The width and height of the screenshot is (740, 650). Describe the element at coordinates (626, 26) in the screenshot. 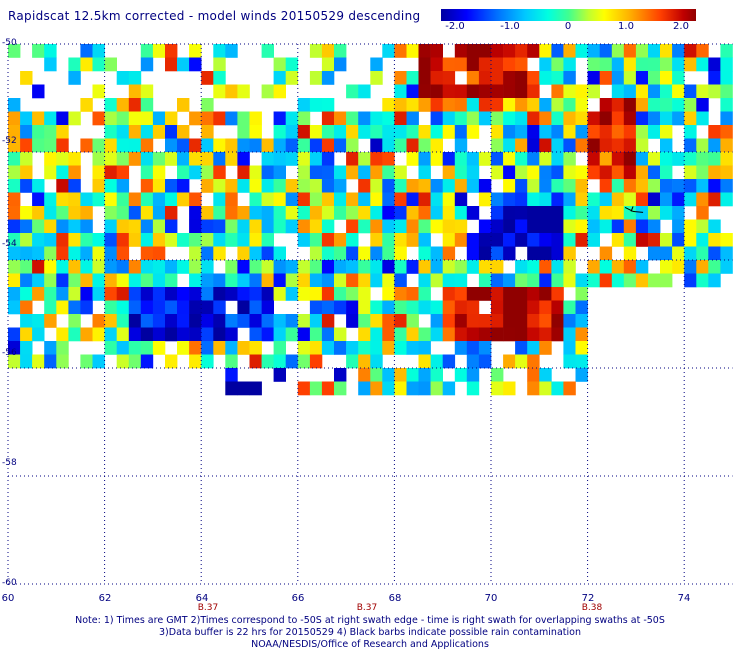

I see `colorbar-label: 1.0` at that location.